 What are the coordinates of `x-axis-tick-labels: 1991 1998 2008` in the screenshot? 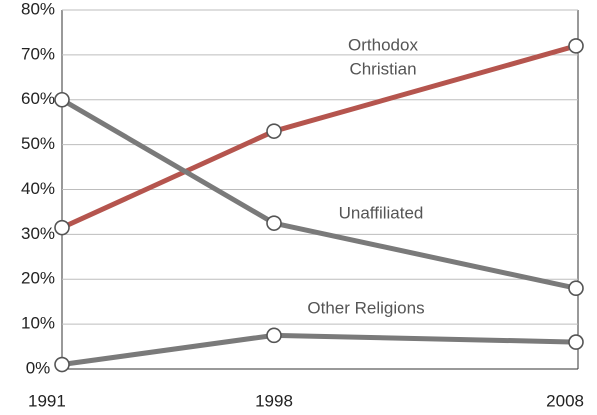 It's located at (306, 400).